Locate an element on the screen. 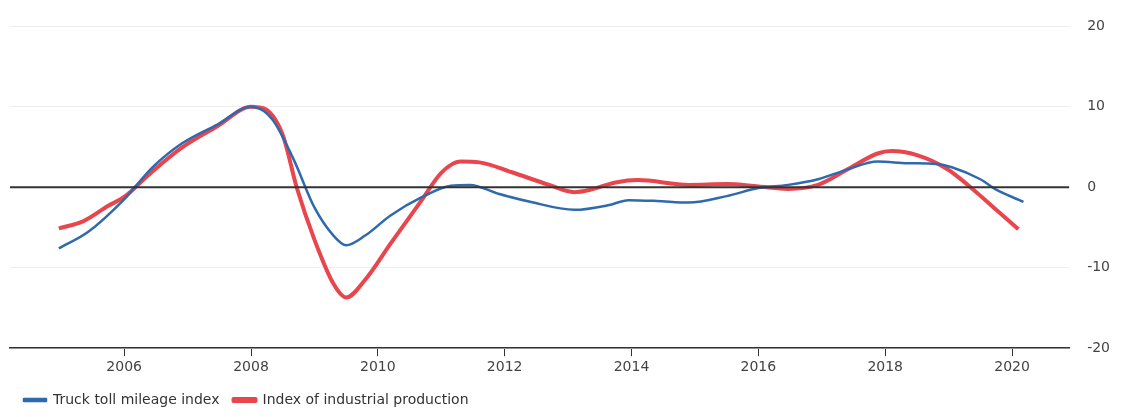  x-tick-label: 2012 is located at coordinates (504, 366).